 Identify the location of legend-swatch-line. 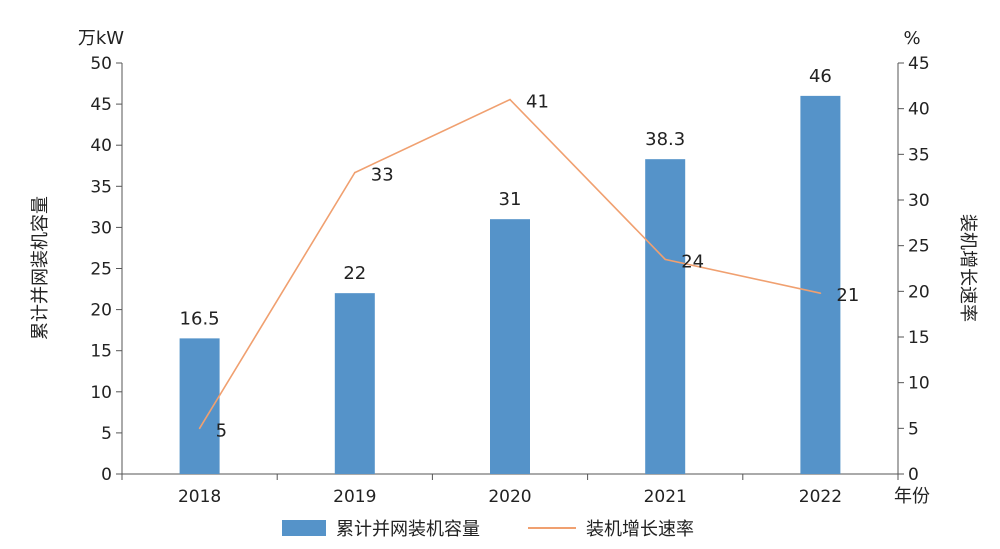
(552, 528).